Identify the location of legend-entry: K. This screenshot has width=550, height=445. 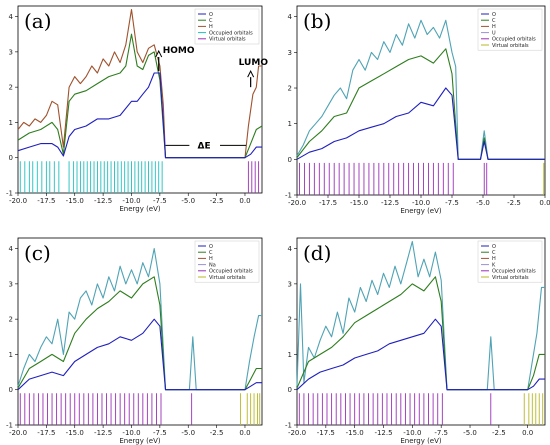
(494, 265).